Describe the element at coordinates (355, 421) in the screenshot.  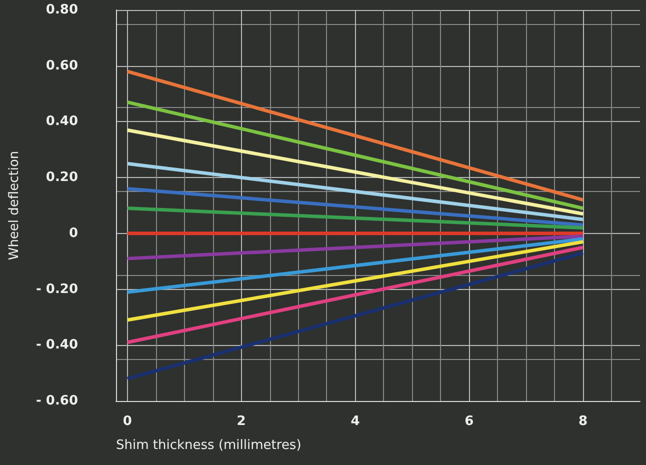
I see `x-tick-label: 4` at that location.